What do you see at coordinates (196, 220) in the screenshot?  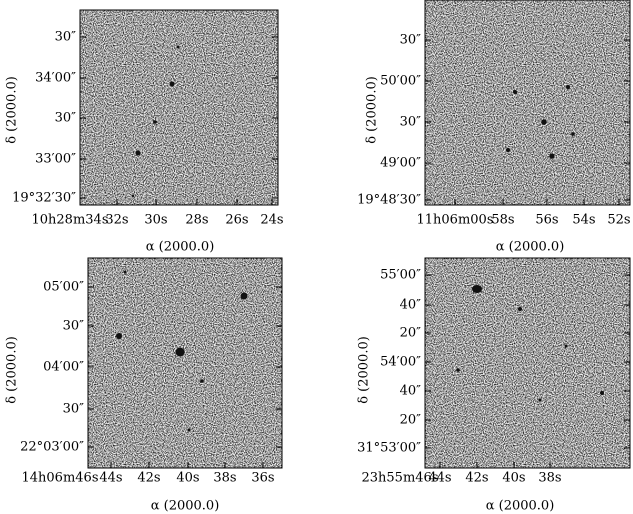 I see `x-tick-label: 28s` at bounding box center [196, 220].